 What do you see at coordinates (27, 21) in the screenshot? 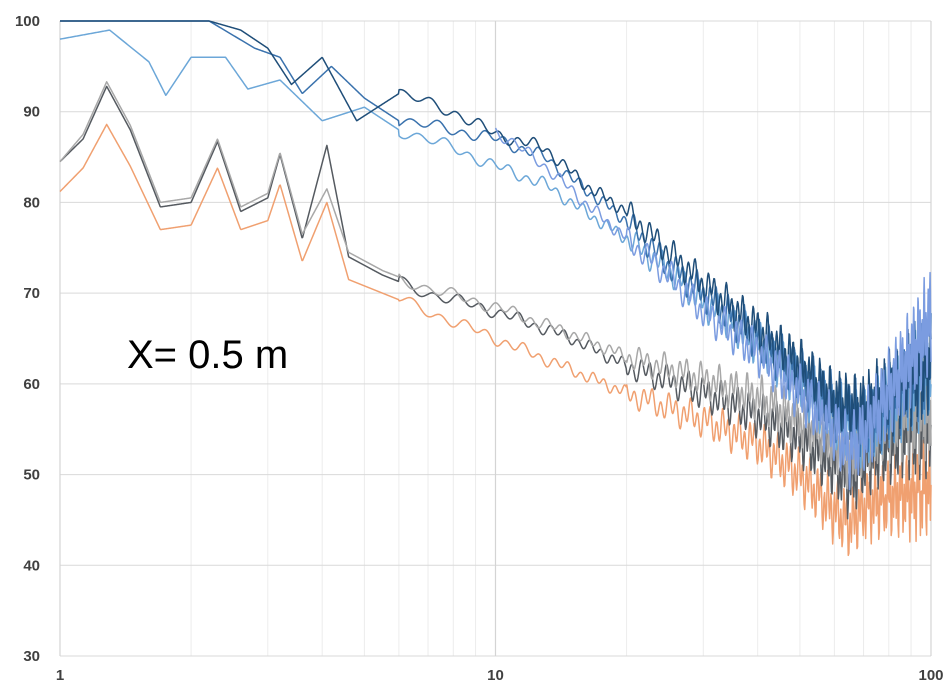
I see `y-tick-label: 100` at bounding box center [27, 21].